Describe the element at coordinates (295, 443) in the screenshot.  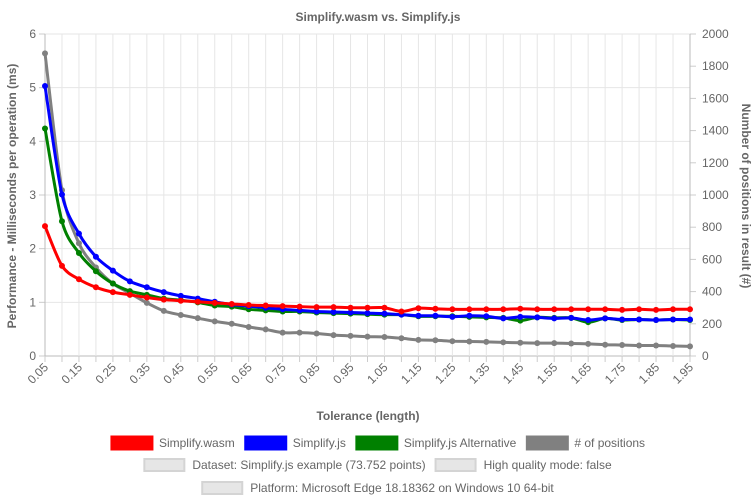
I see `legend-item: Simplify.js` at that location.